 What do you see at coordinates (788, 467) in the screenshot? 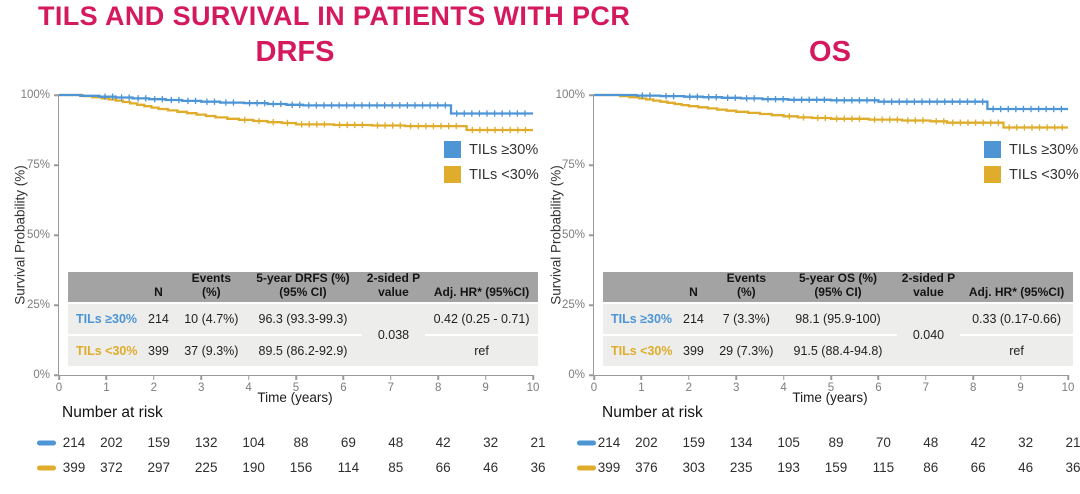
I see `risk-count: 193` at bounding box center [788, 467].